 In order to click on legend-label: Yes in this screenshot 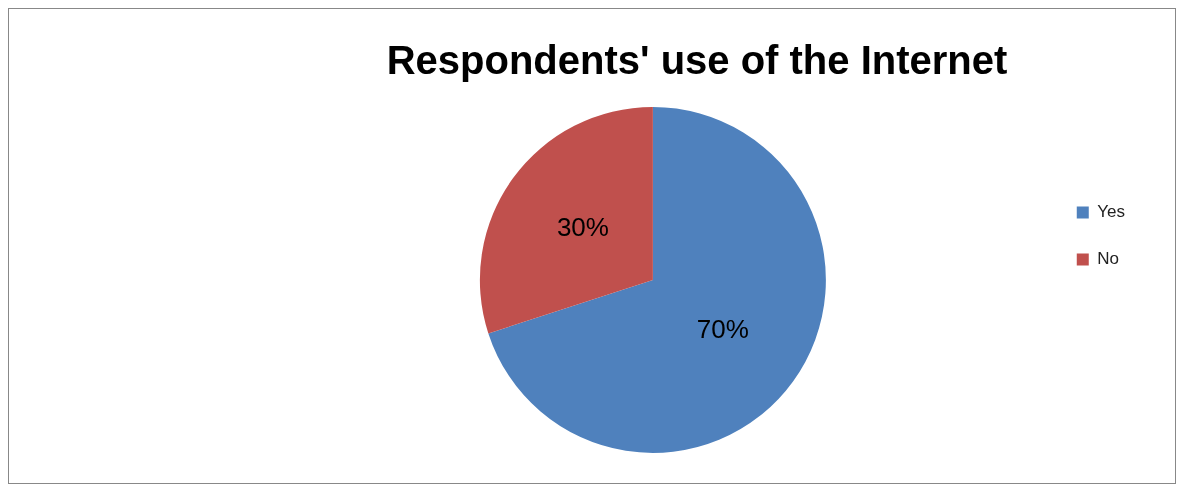, I will do `click(1111, 212)`.